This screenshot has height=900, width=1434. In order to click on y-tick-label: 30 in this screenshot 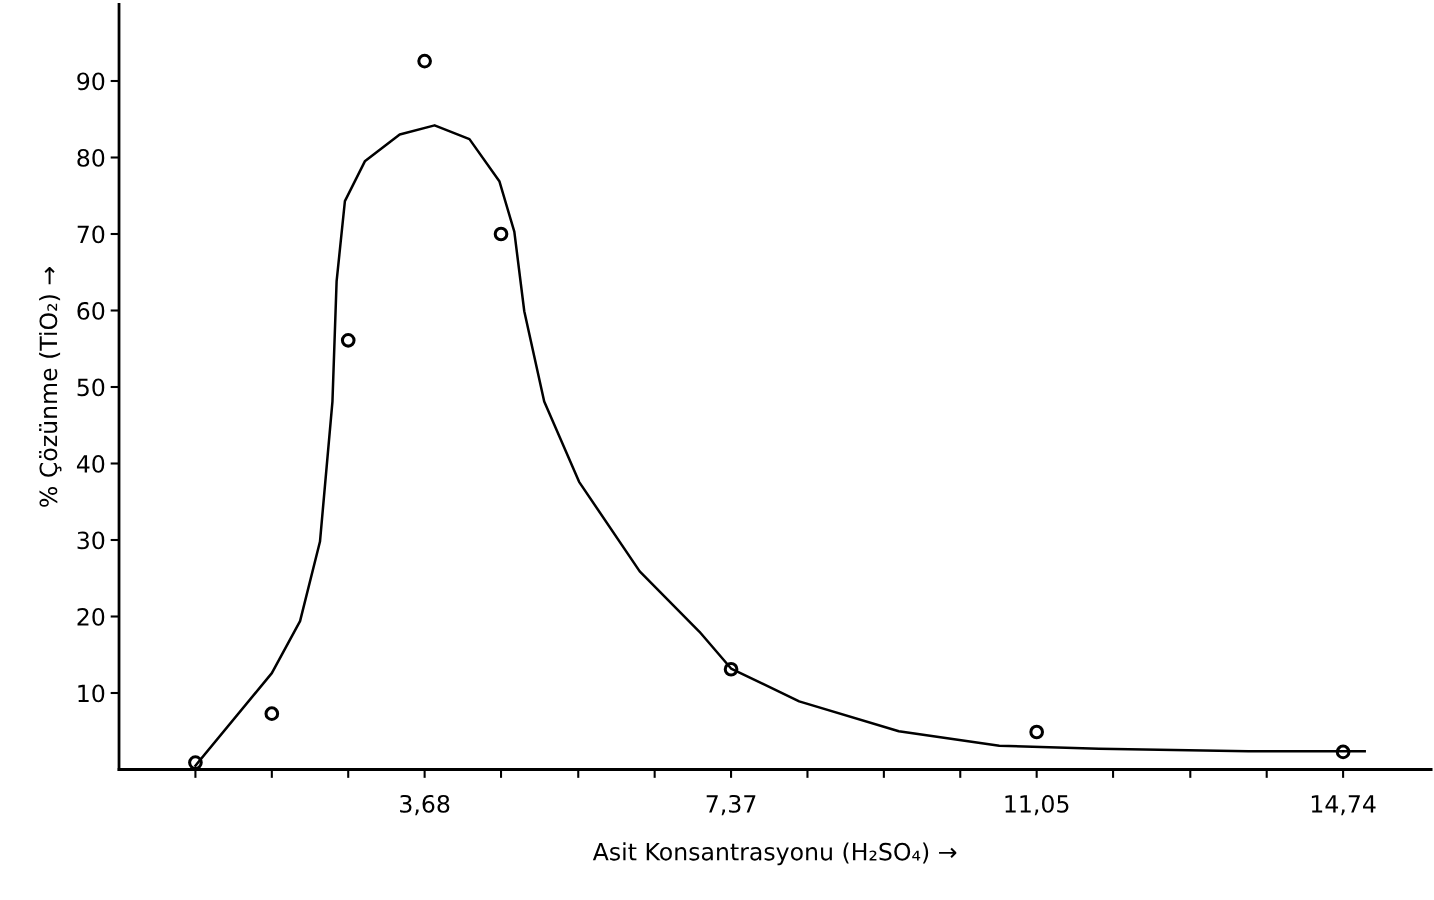, I will do `click(91, 540)`.